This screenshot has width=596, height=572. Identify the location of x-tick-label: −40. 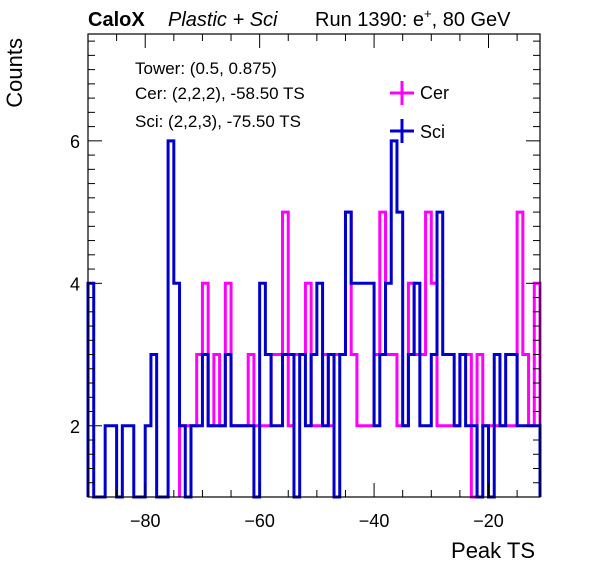
(374, 521).